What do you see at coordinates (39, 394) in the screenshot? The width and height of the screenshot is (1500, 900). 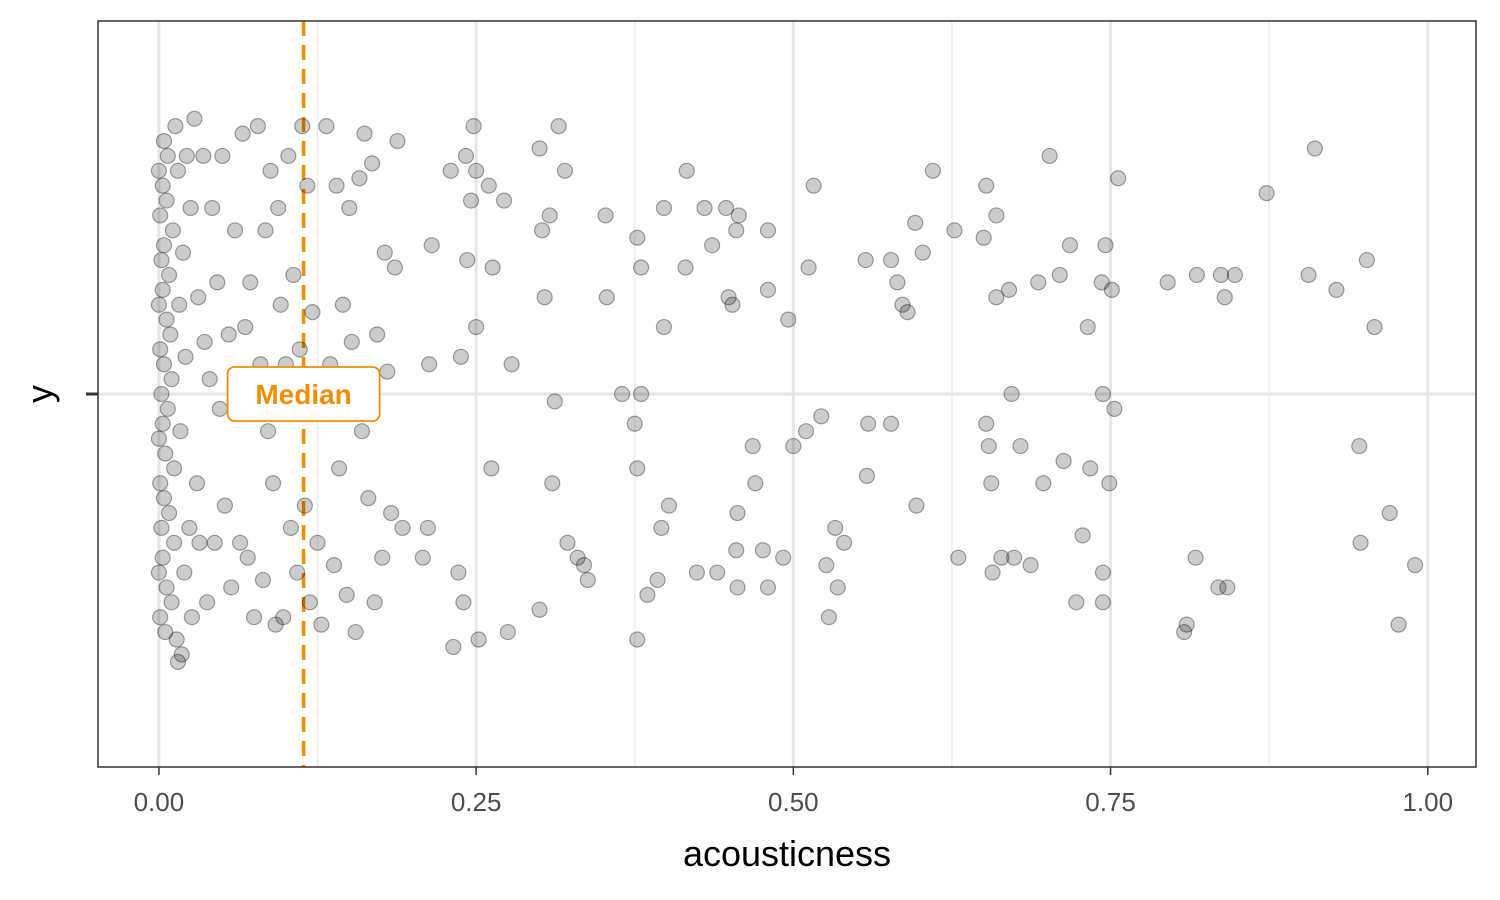 I see `y-axis-title: y` at bounding box center [39, 394].